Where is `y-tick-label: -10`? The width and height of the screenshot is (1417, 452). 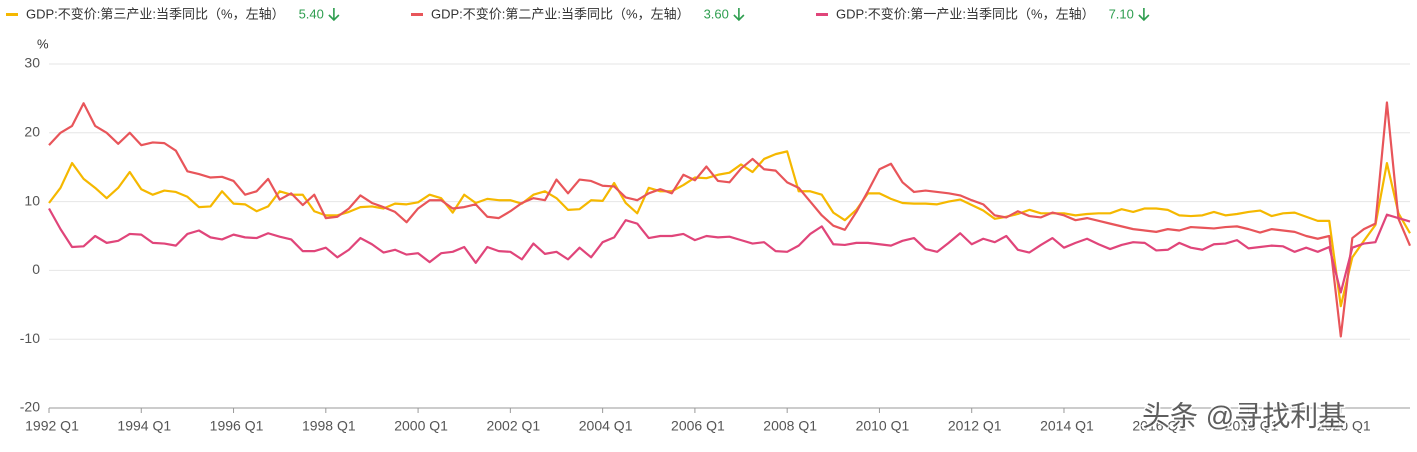 y-tick-label: -10 is located at coordinates (30, 338).